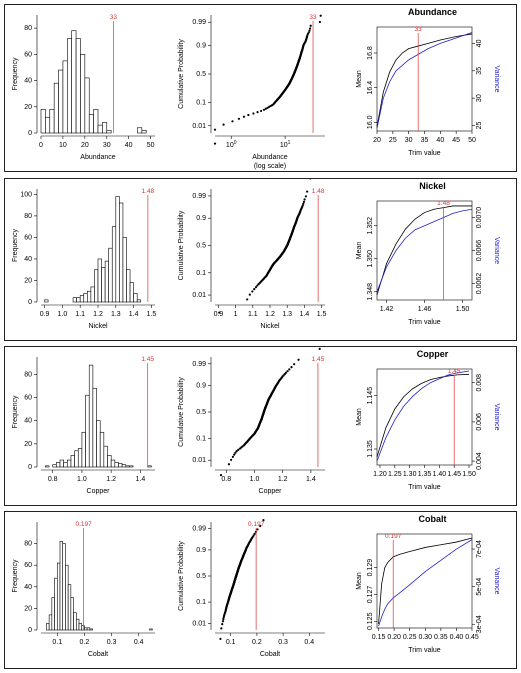 This screenshot has height=673, width=521. I want to click on y2-tick-label: 0.004, so click(479, 461).